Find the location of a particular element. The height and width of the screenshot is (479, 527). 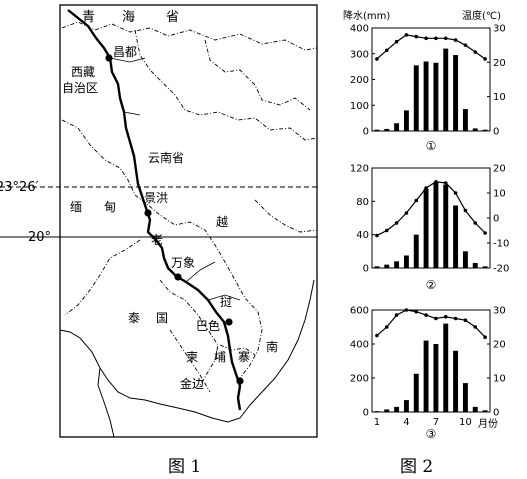

region-label-guo: 国 is located at coordinates (162, 318).